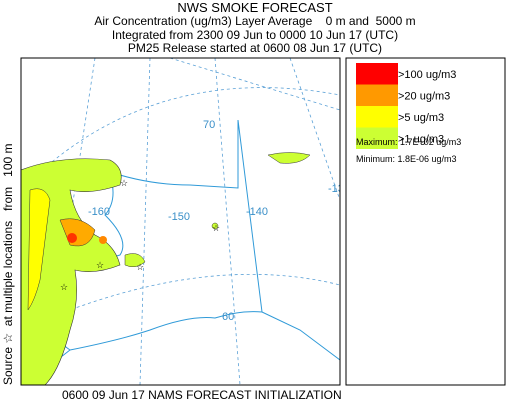  Describe the element at coordinates (424, 97) in the screenshot. I see `legend-label: >20 ug/m3` at that location.